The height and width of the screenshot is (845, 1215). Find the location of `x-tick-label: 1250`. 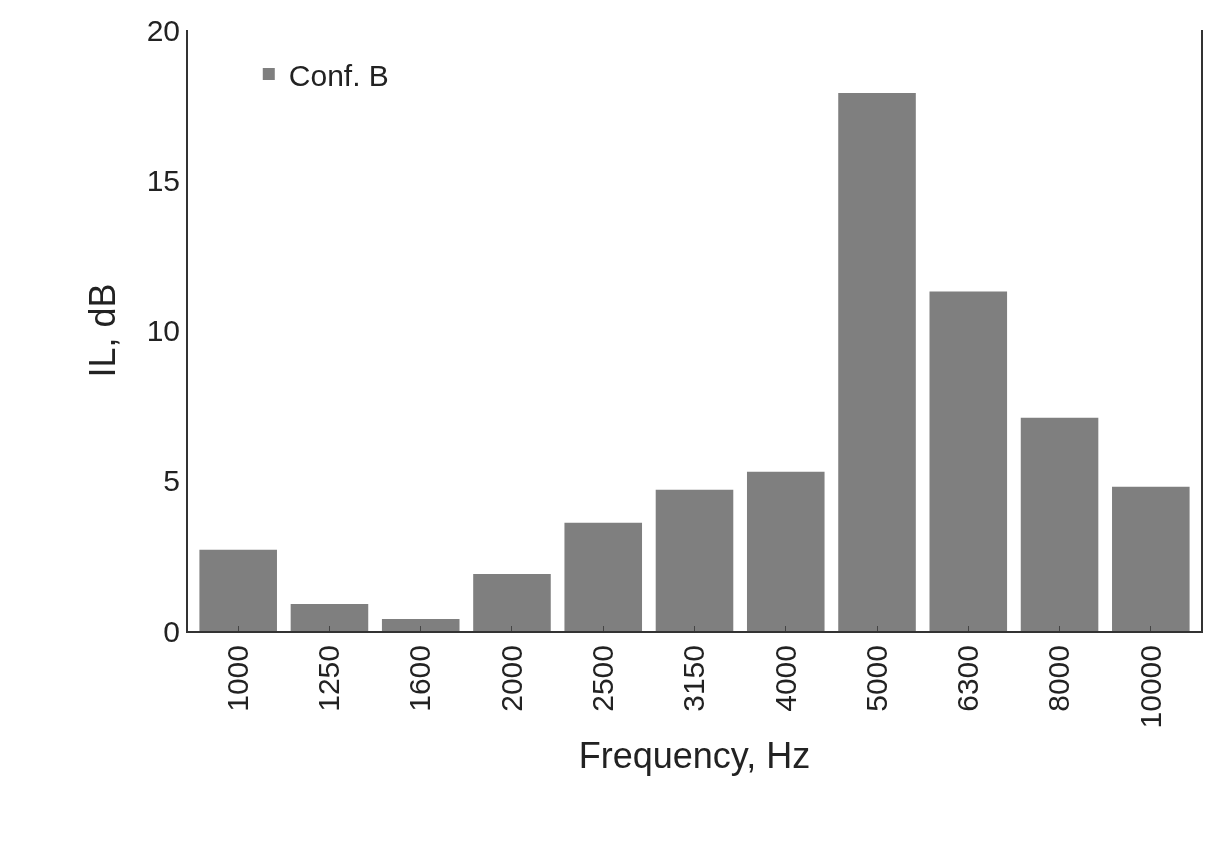

x-tick-label: 1250 is located at coordinates (329, 678).